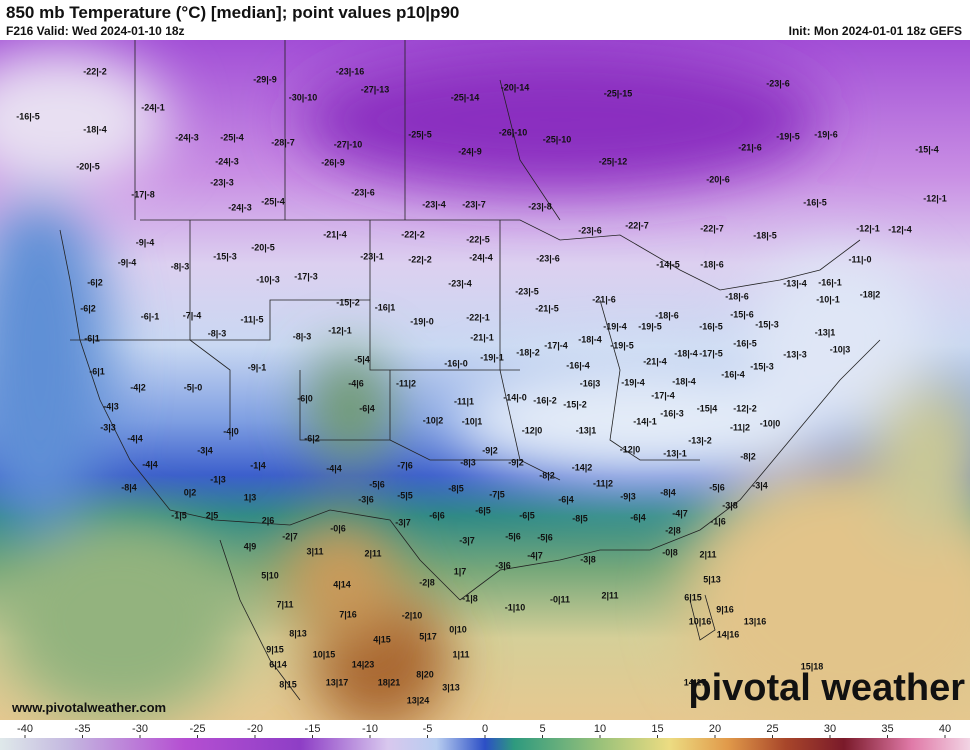  What do you see at coordinates (111, 406) in the screenshot?
I see `point-value: -4|3` at bounding box center [111, 406].